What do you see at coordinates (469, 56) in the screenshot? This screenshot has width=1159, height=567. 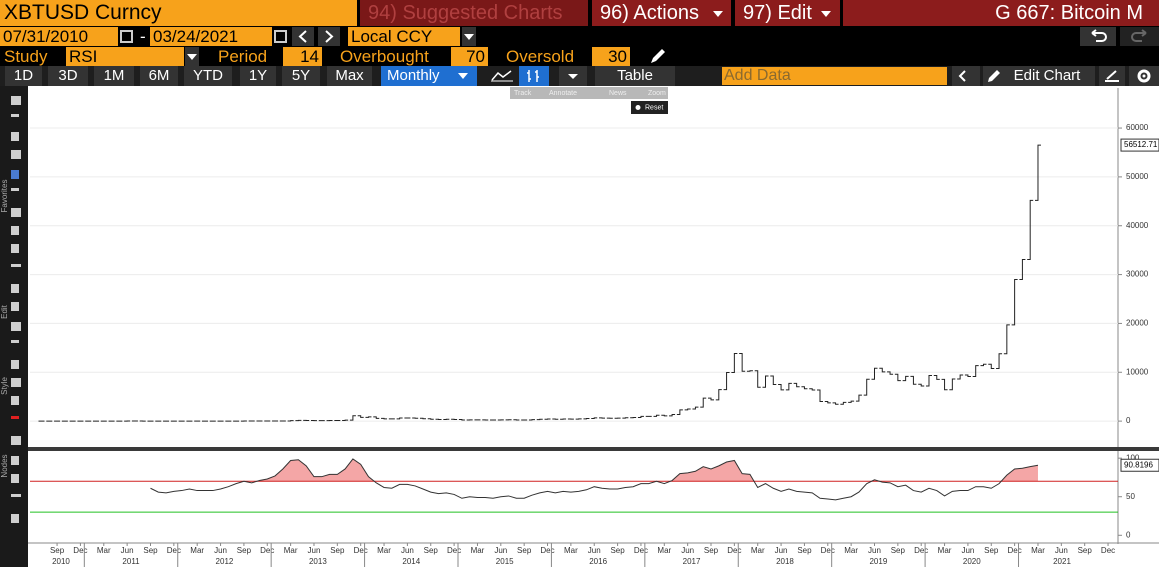 I see `overbought-input: 70` at bounding box center [469, 56].